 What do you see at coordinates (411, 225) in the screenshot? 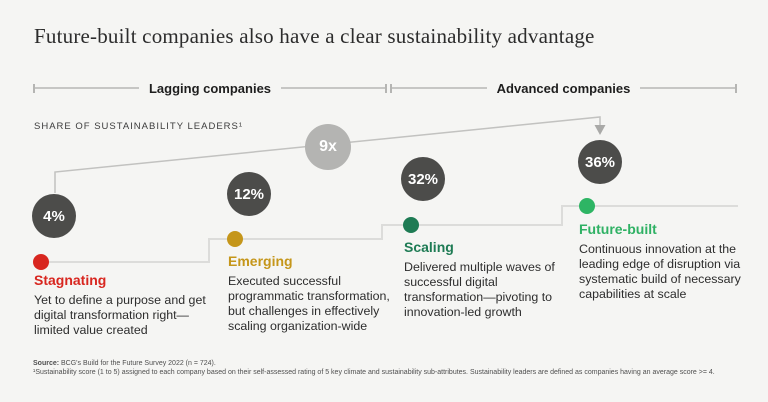
I see `step-dot-scaling` at bounding box center [411, 225].